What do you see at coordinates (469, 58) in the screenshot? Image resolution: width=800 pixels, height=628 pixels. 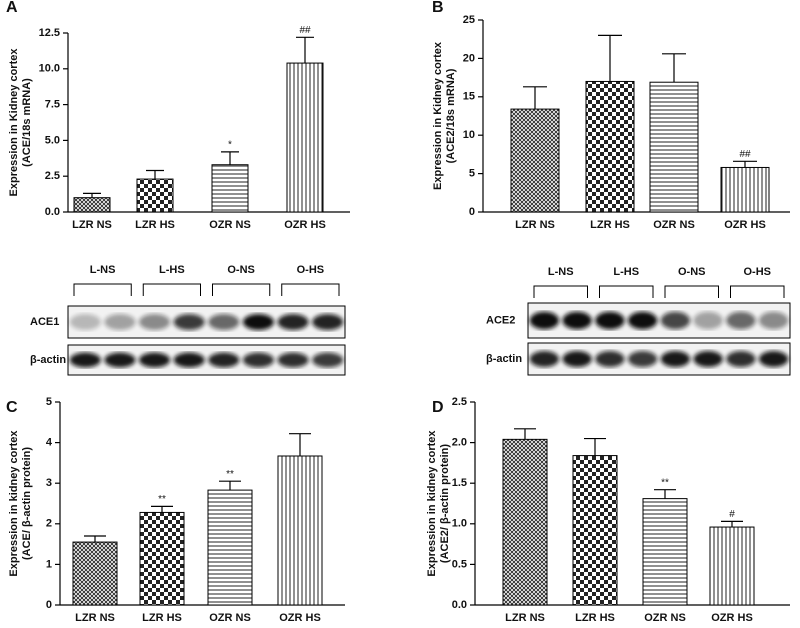 I see `y-tick-label: 20` at bounding box center [469, 58].